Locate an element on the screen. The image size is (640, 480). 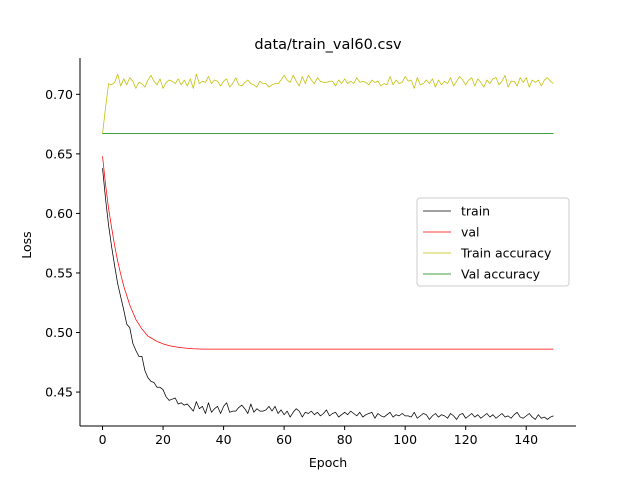
legend-label-val-accuracy: Val accuracy is located at coordinates (501, 274).